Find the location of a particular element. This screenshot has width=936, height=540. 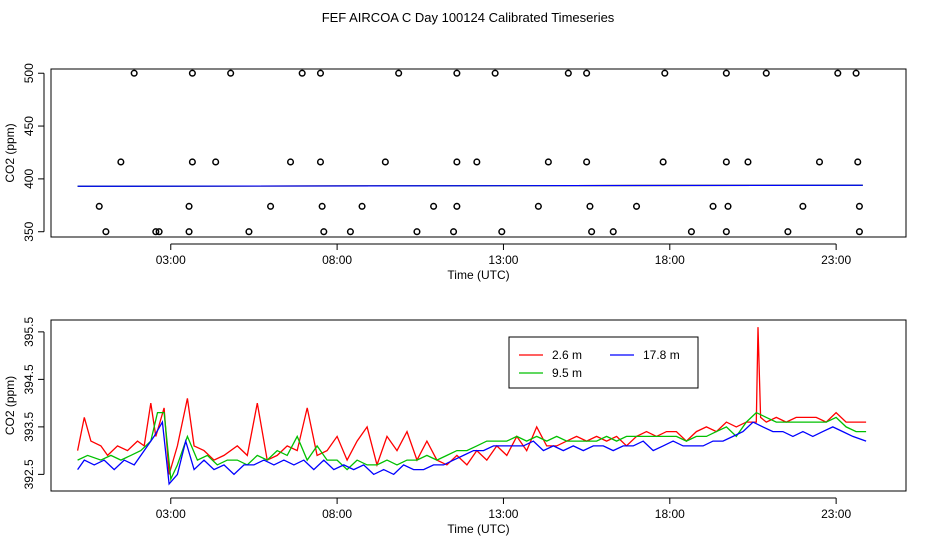

series-line-95m is located at coordinates (472, 446).